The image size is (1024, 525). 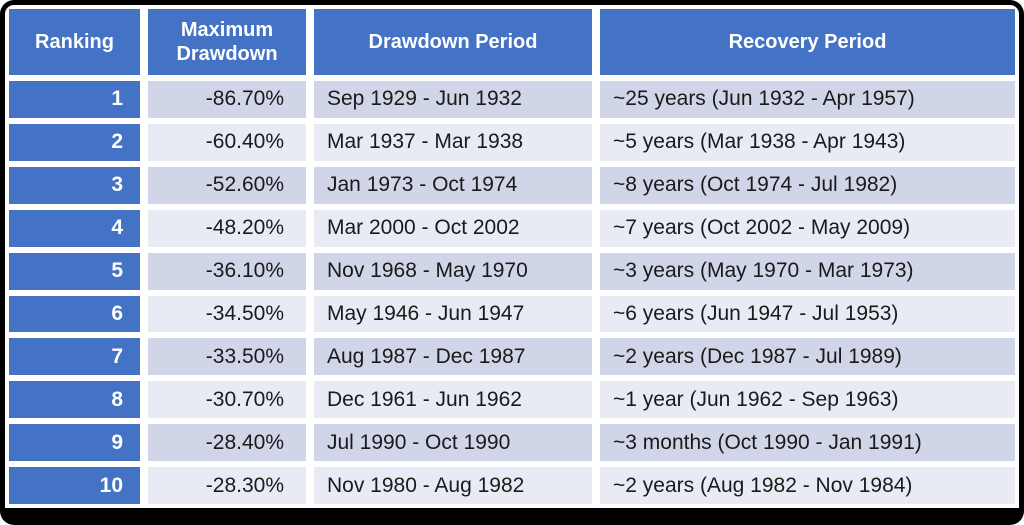 What do you see at coordinates (453, 228) in the screenshot?
I see `drawdown-period-cell: Mar 2000 - Oct 2002` at bounding box center [453, 228].